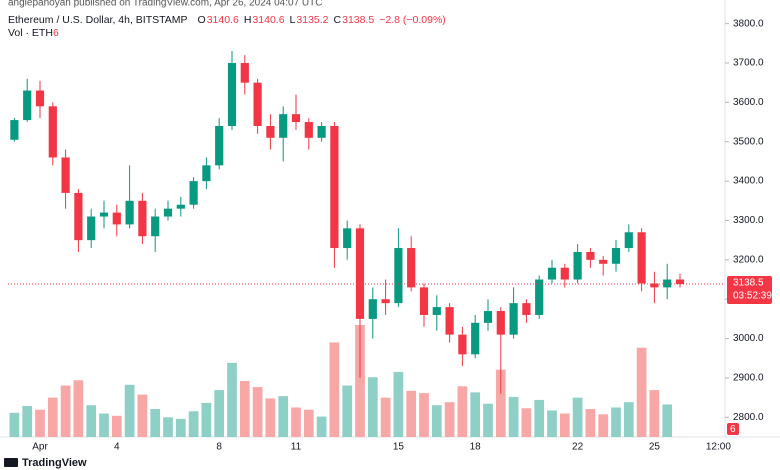 The height and width of the screenshot is (470, 780). I want to click on volume-tag, so click(733, 429).